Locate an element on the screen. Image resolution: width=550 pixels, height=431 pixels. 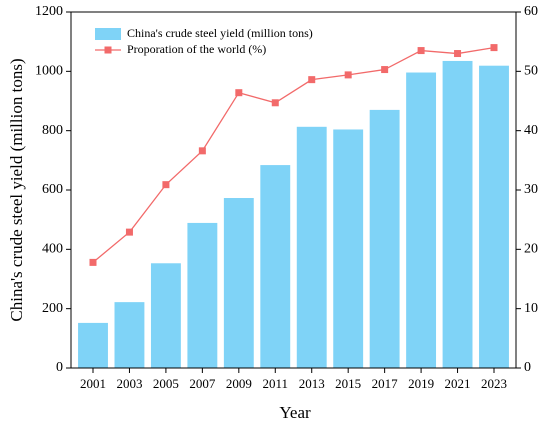
y-tick-label: 800 is located at coordinates (52, 130).